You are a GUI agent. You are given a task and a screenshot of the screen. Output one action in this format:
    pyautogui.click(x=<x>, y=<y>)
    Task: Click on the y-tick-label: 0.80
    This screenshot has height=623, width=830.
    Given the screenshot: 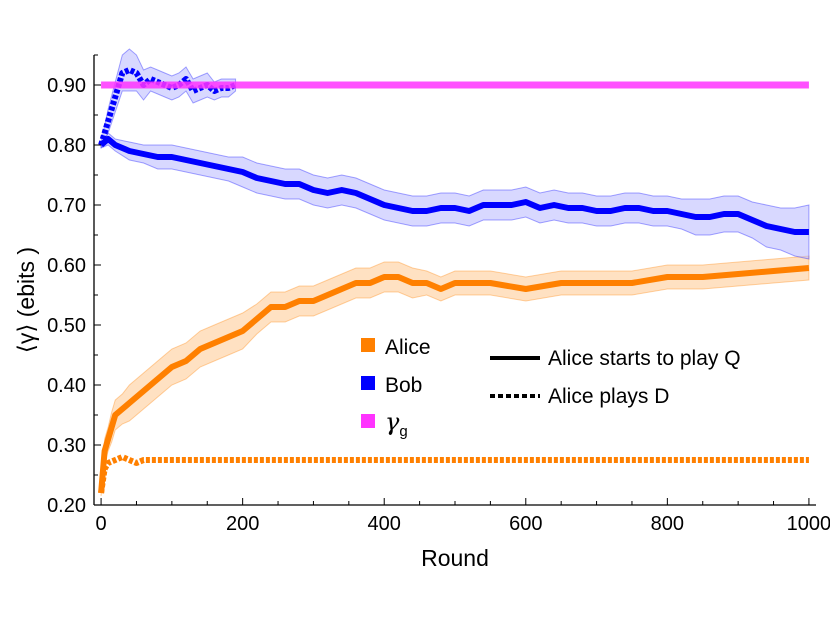 What is the action you would take?
    pyautogui.click(x=66, y=146)
    